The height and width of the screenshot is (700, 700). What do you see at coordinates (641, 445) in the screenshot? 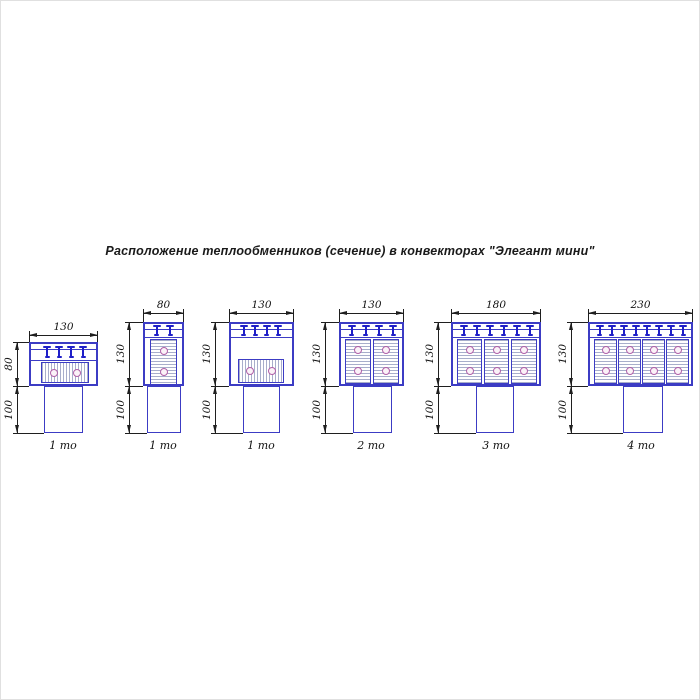
I see `drawing-label: 4 то` at bounding box center [641, 445].